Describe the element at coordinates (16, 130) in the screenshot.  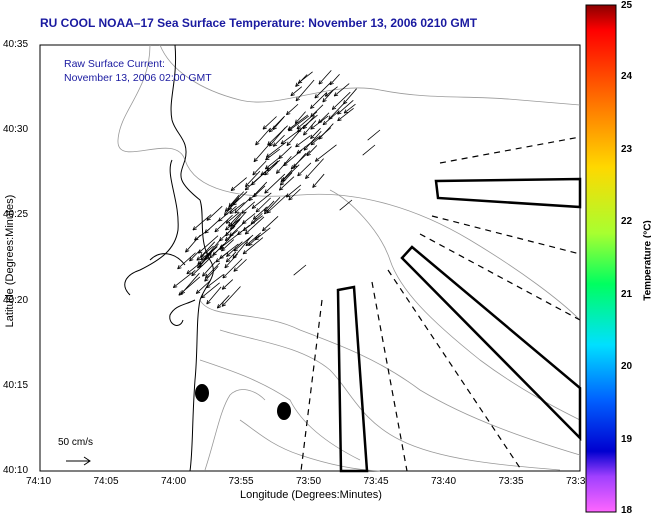
I see `y-tick-label: 40:30` at that location.